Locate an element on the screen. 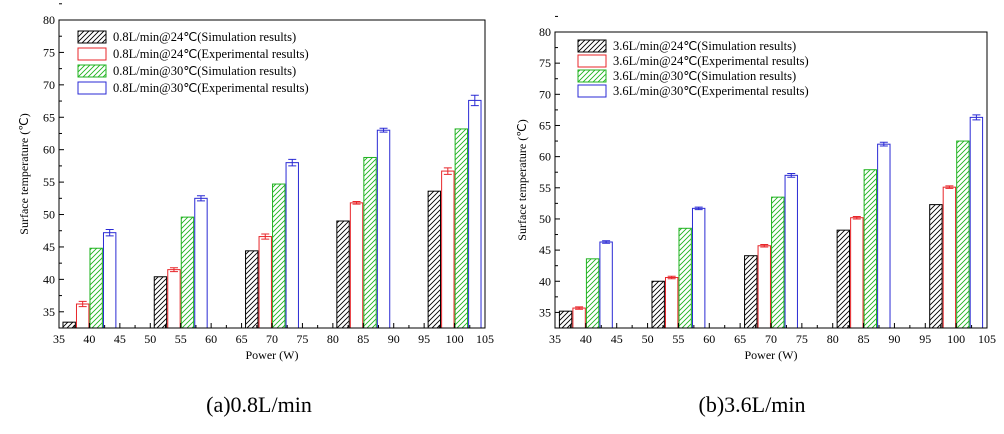  y-tick-label: 65 is located at coordinates (545, 125).